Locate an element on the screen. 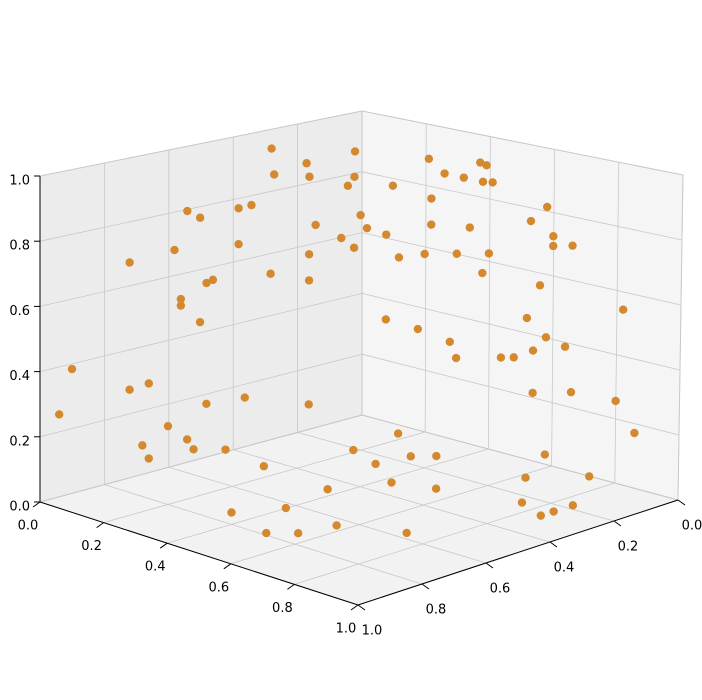 Image resolution: width=702 pixels, height=700 pixels. y-tick is located at coordinates (617, 523).